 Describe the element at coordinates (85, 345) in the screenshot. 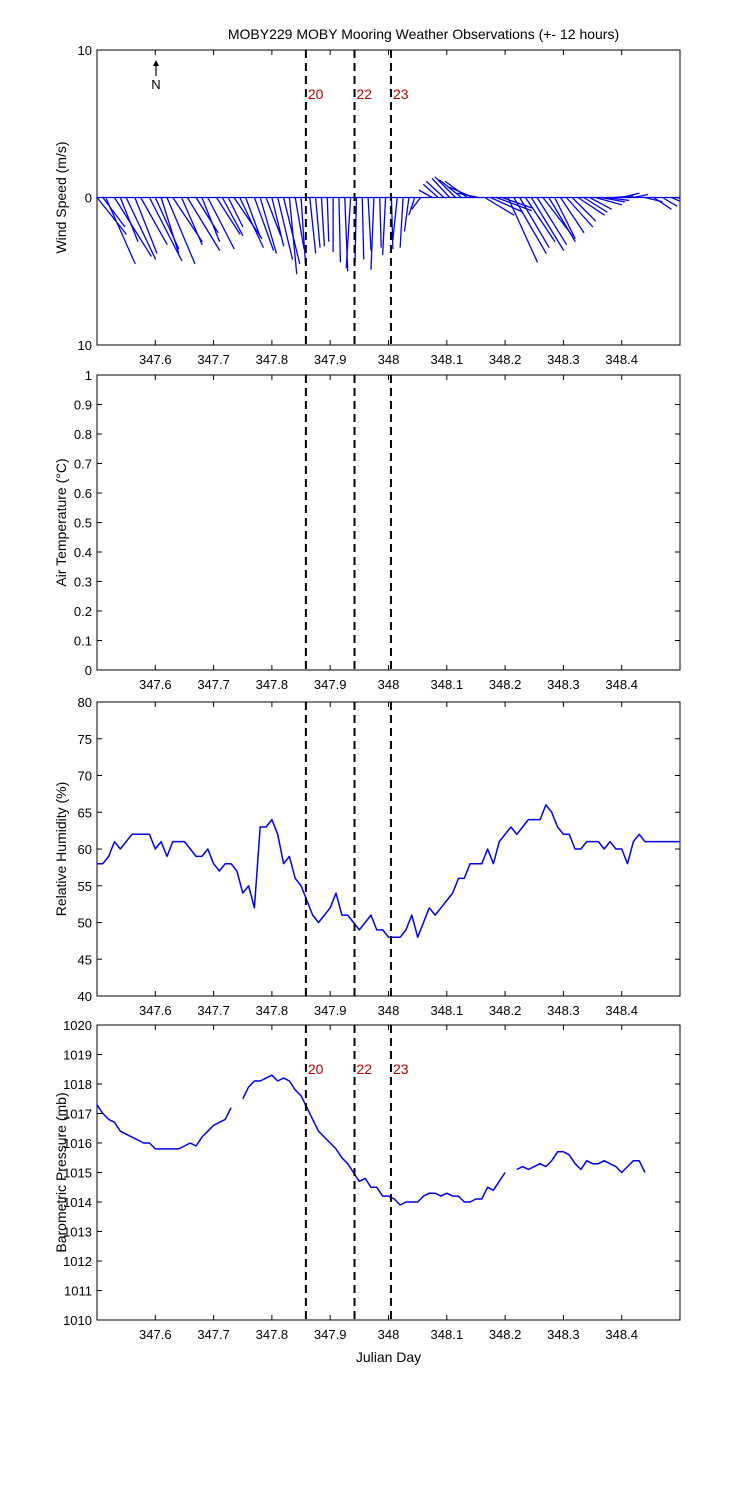

I see `y-tick-label: 10` at that location.